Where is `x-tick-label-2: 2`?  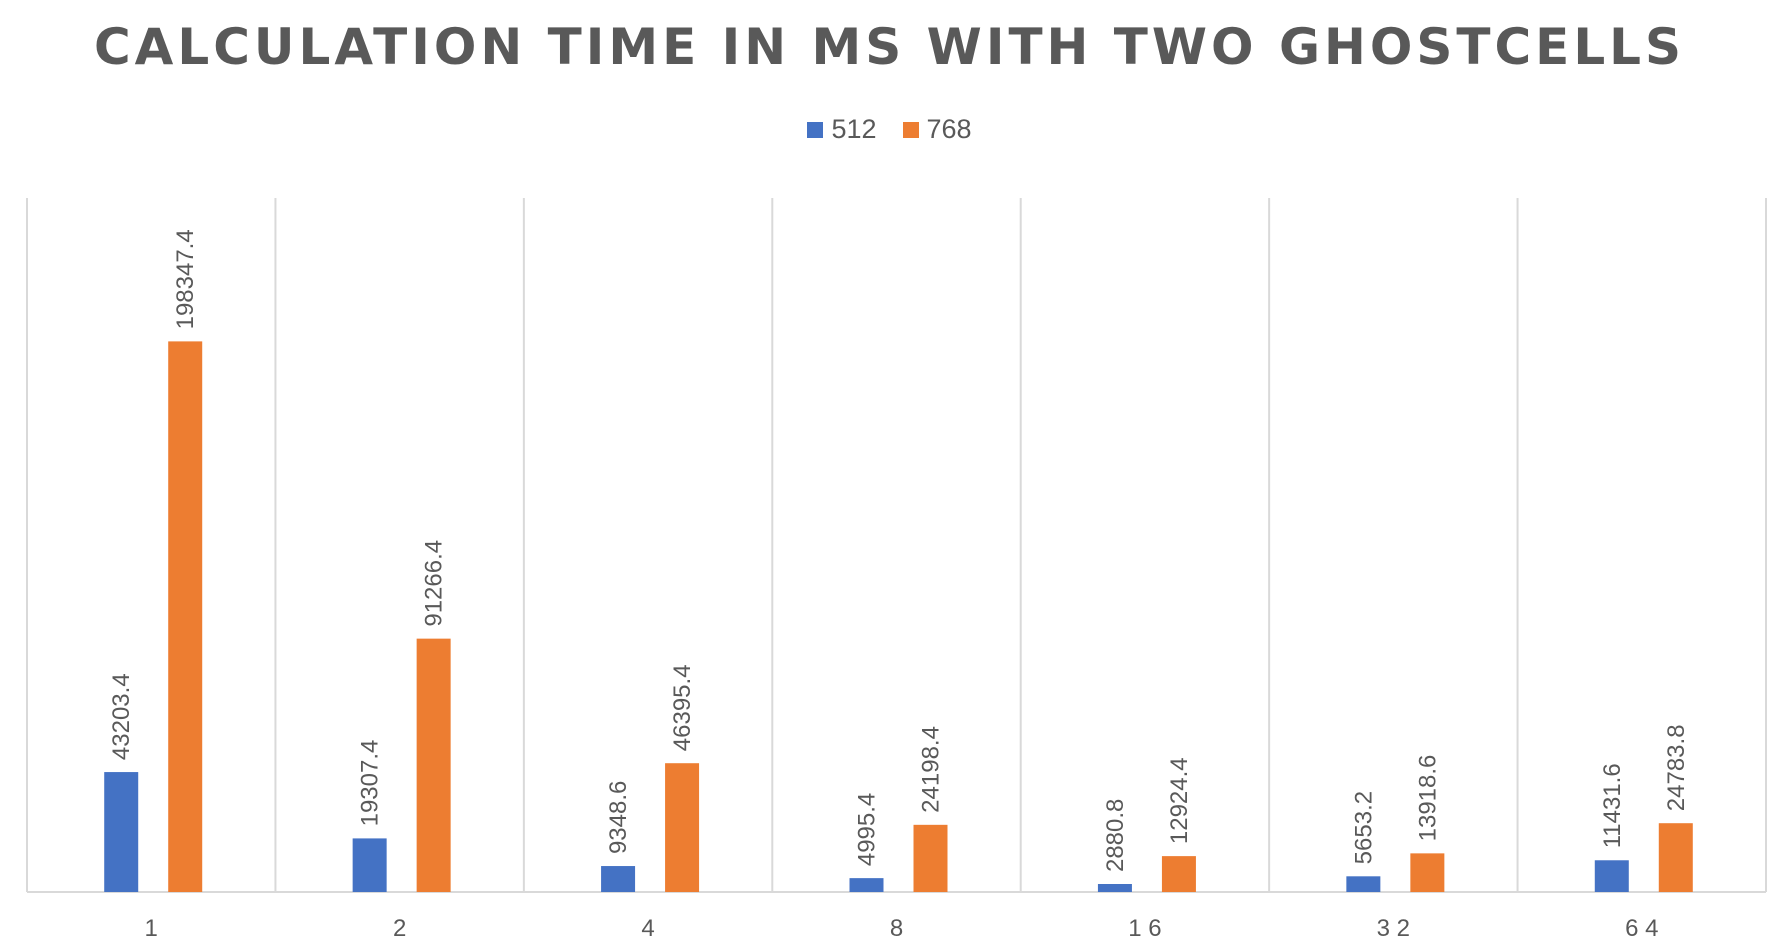
x-tick-label-2: 2 is located at coordinates (399, 928).